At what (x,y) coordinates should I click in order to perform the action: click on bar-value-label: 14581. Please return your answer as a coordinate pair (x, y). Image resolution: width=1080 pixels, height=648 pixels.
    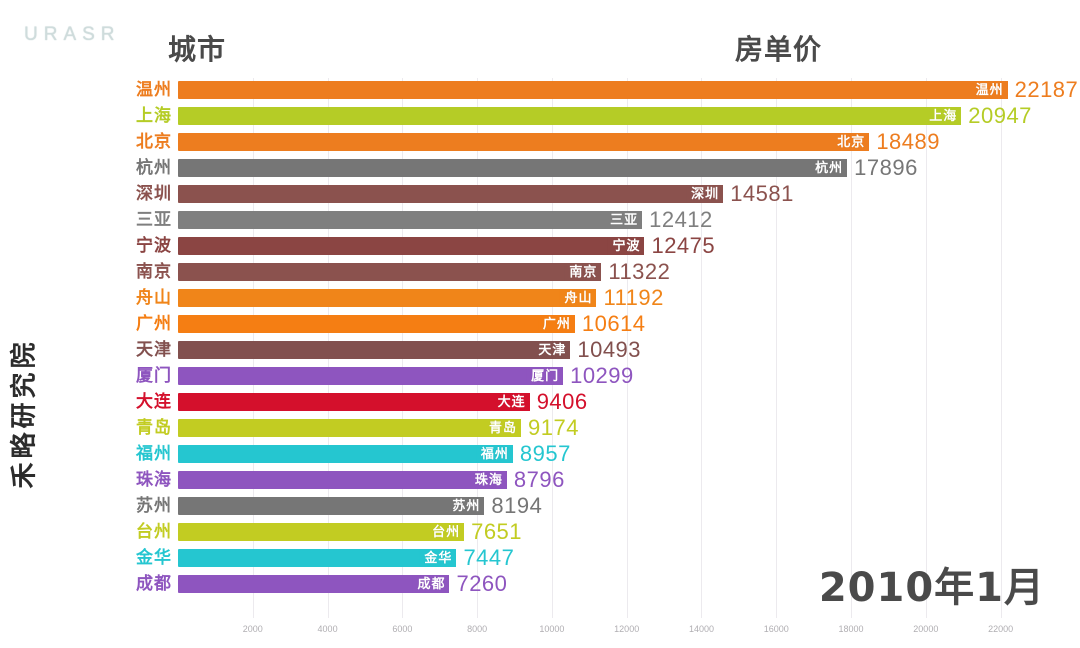
    Looking at the image, I should click on (762, 193).